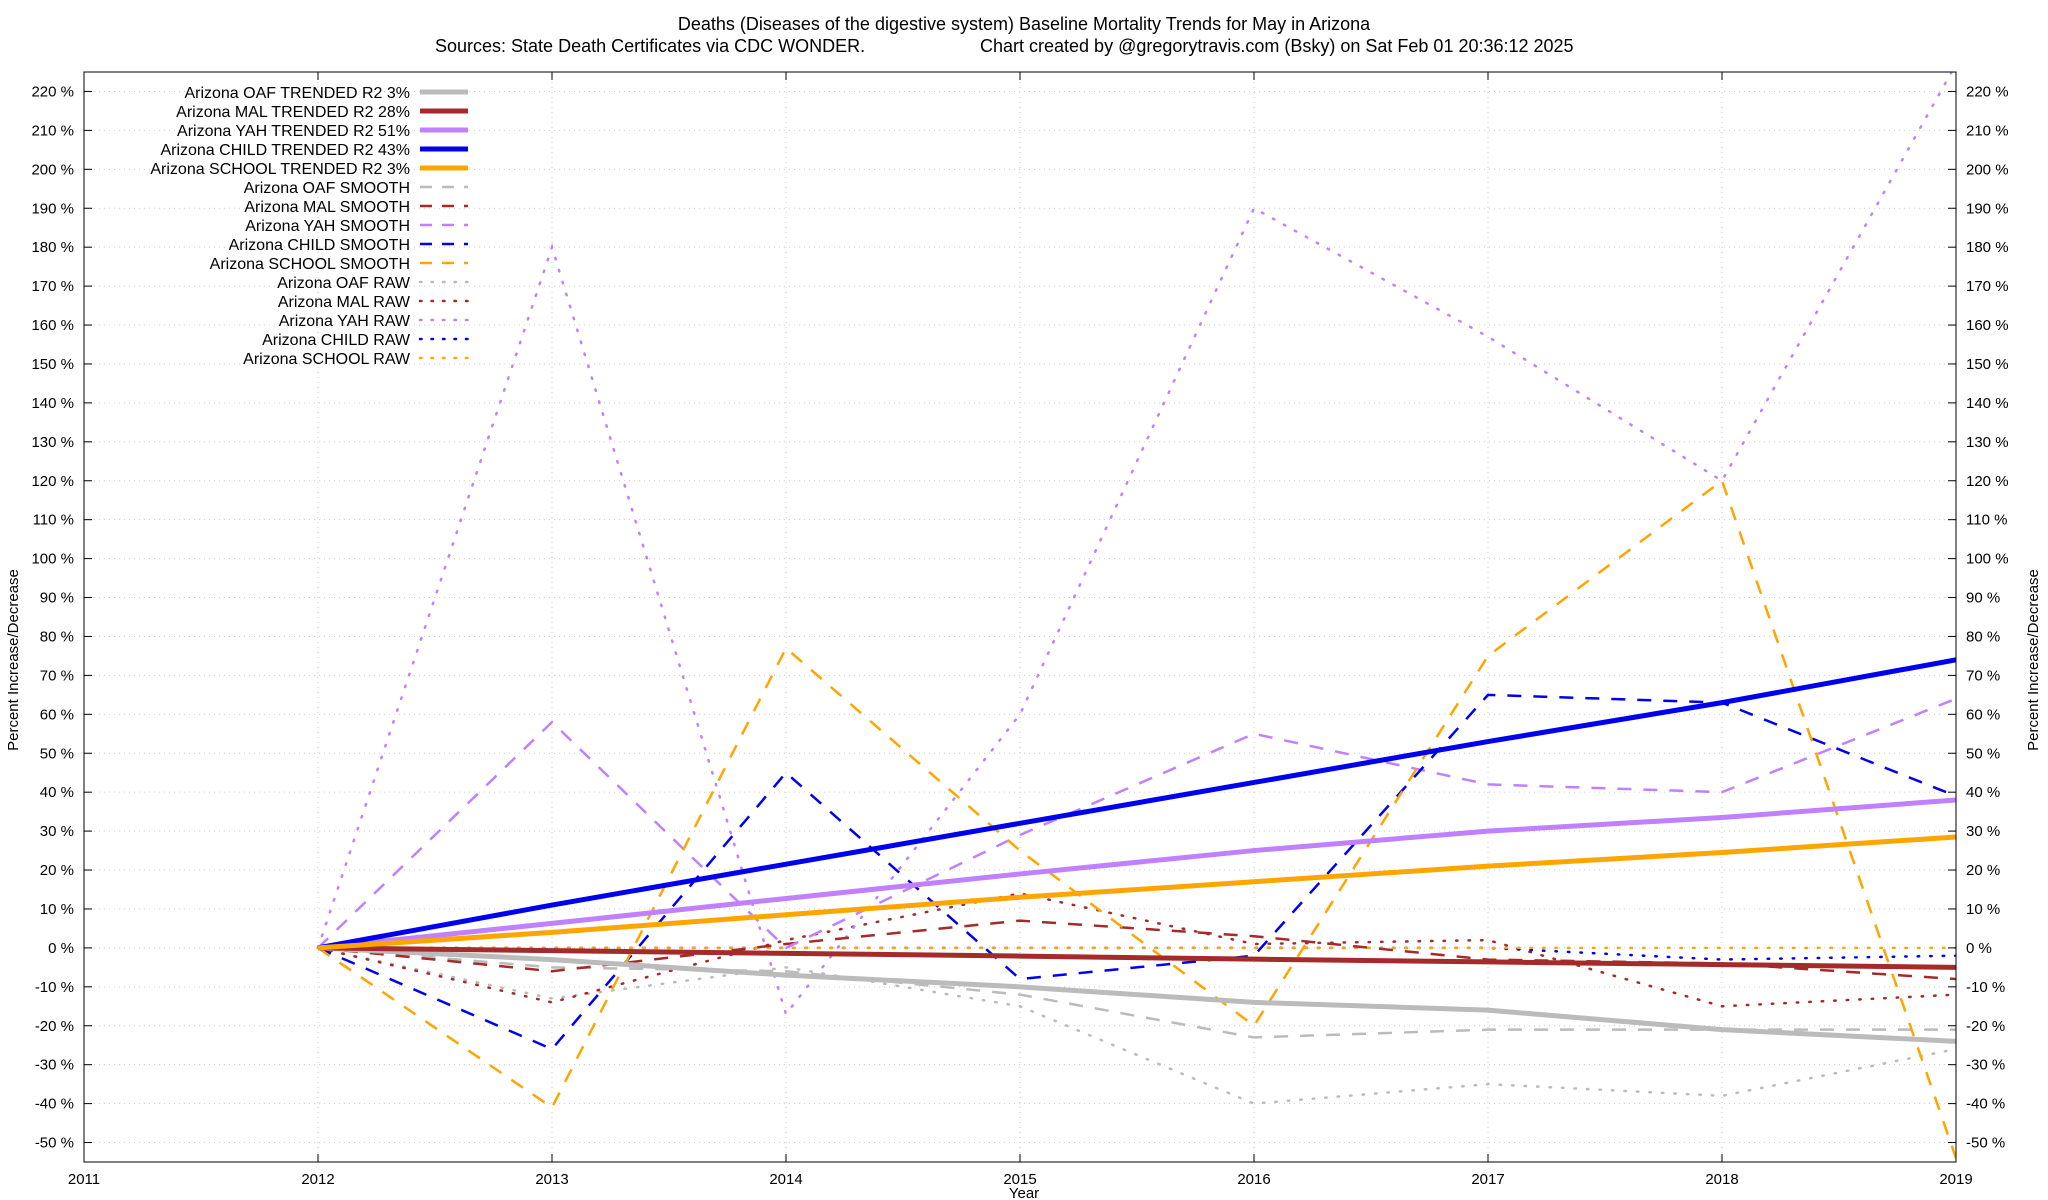 This screenshot has height=1200, width=2048. What do you see at coordinates (57, 753) in the screenshot?
I see `y-tick-label: 50 %` at bounding box center [57, 753].